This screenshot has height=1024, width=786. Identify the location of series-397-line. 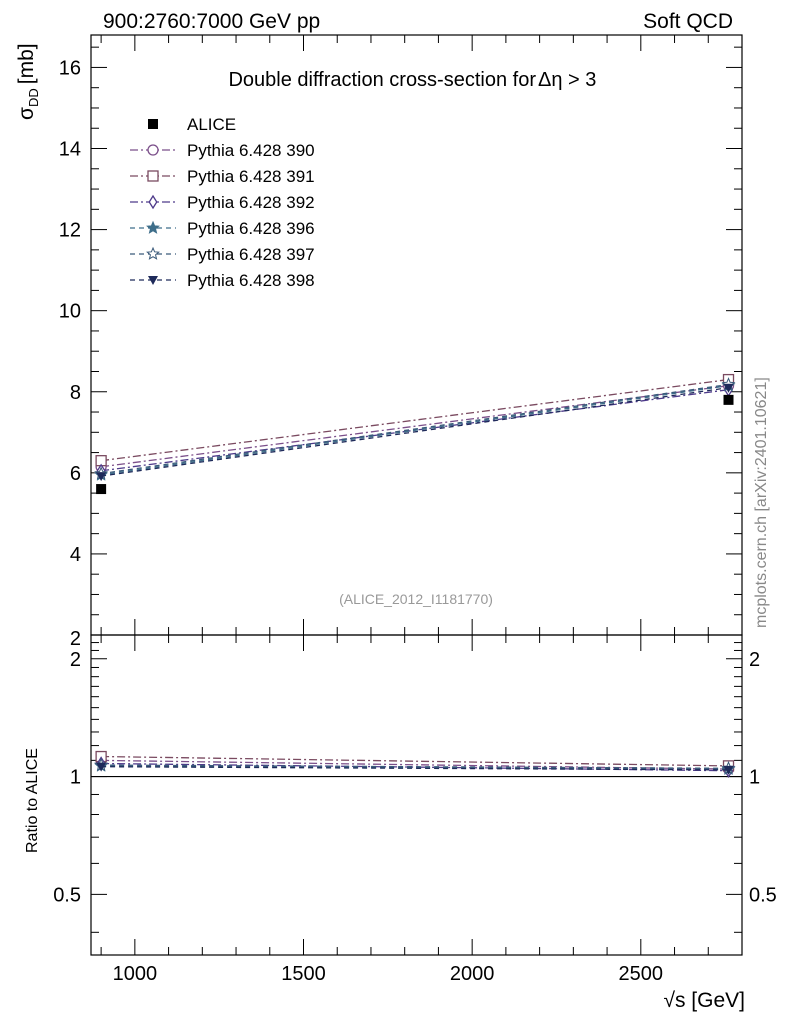
(415, 429).